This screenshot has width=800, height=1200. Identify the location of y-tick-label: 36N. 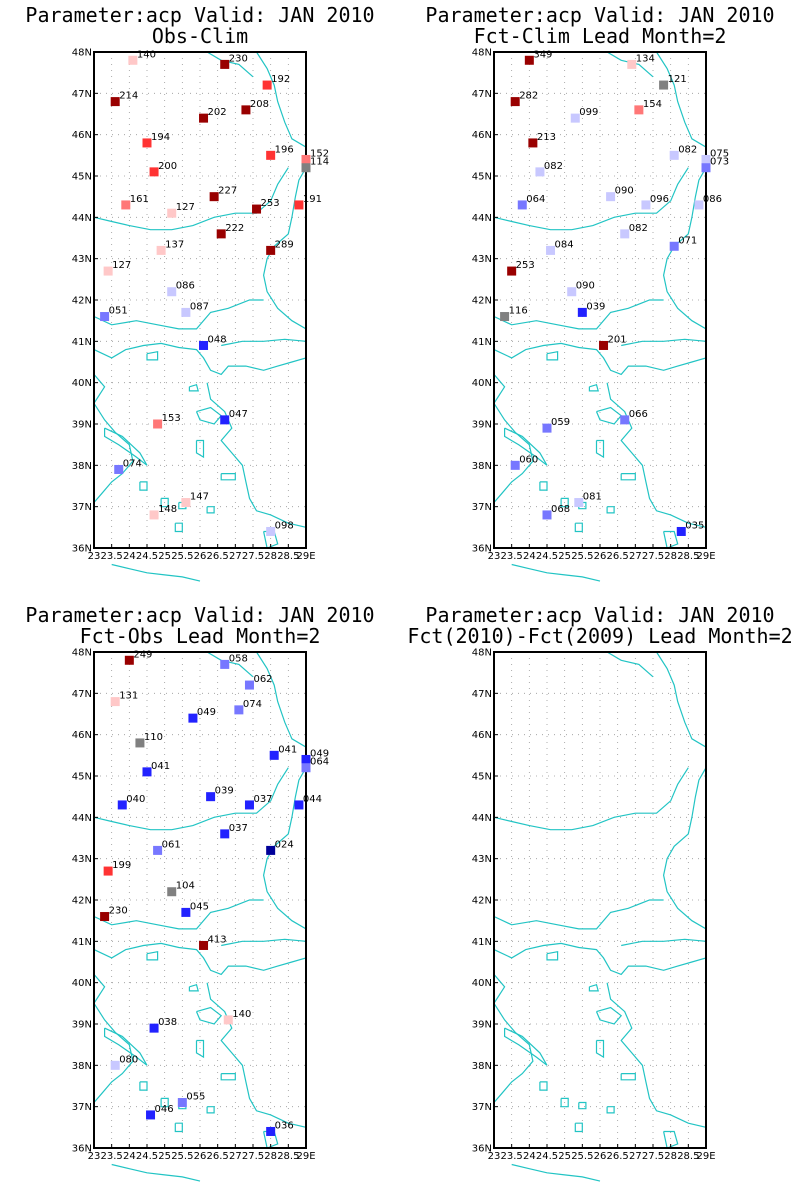
(82, 1149).